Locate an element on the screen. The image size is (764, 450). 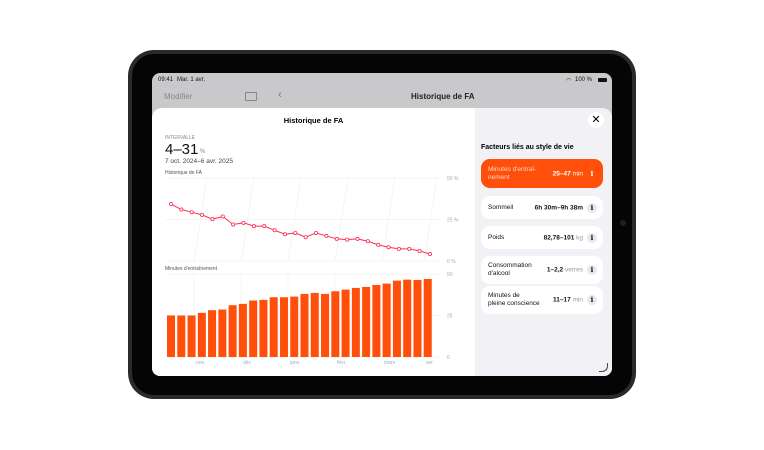
x-tick-label: nov. is located at coordinates (200, 363).